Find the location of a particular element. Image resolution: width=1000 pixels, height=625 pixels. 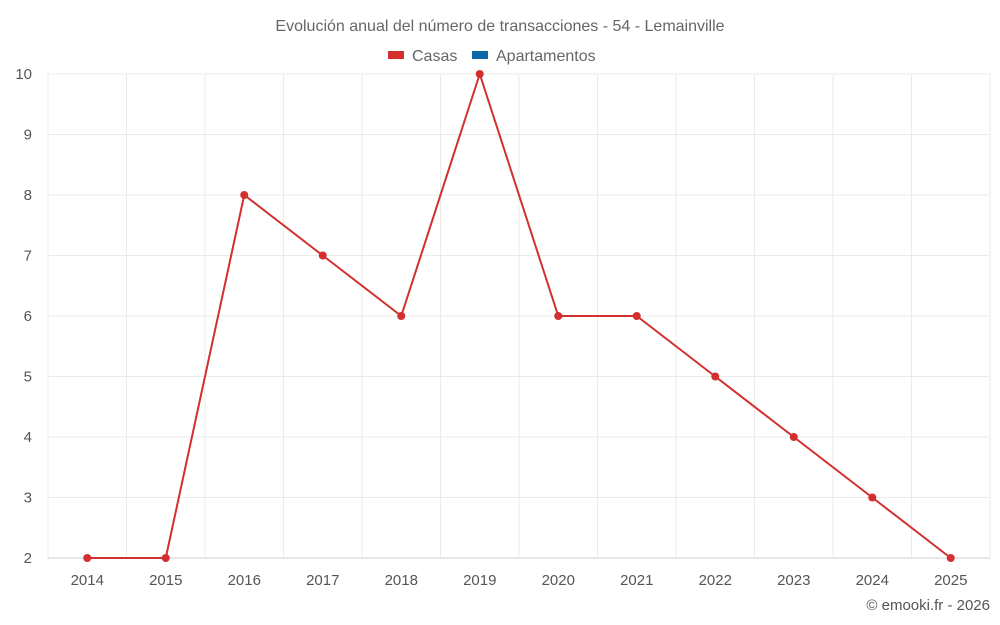

y-tick-label: 4 is located at coordinates (28, 437).